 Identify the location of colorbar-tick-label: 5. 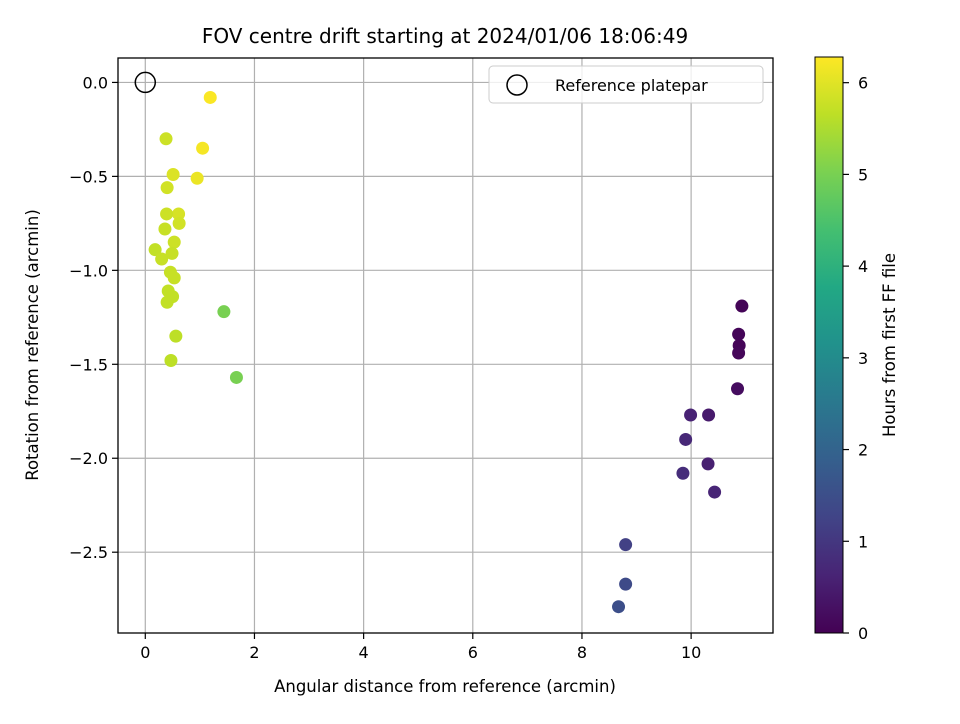
(863, 174).